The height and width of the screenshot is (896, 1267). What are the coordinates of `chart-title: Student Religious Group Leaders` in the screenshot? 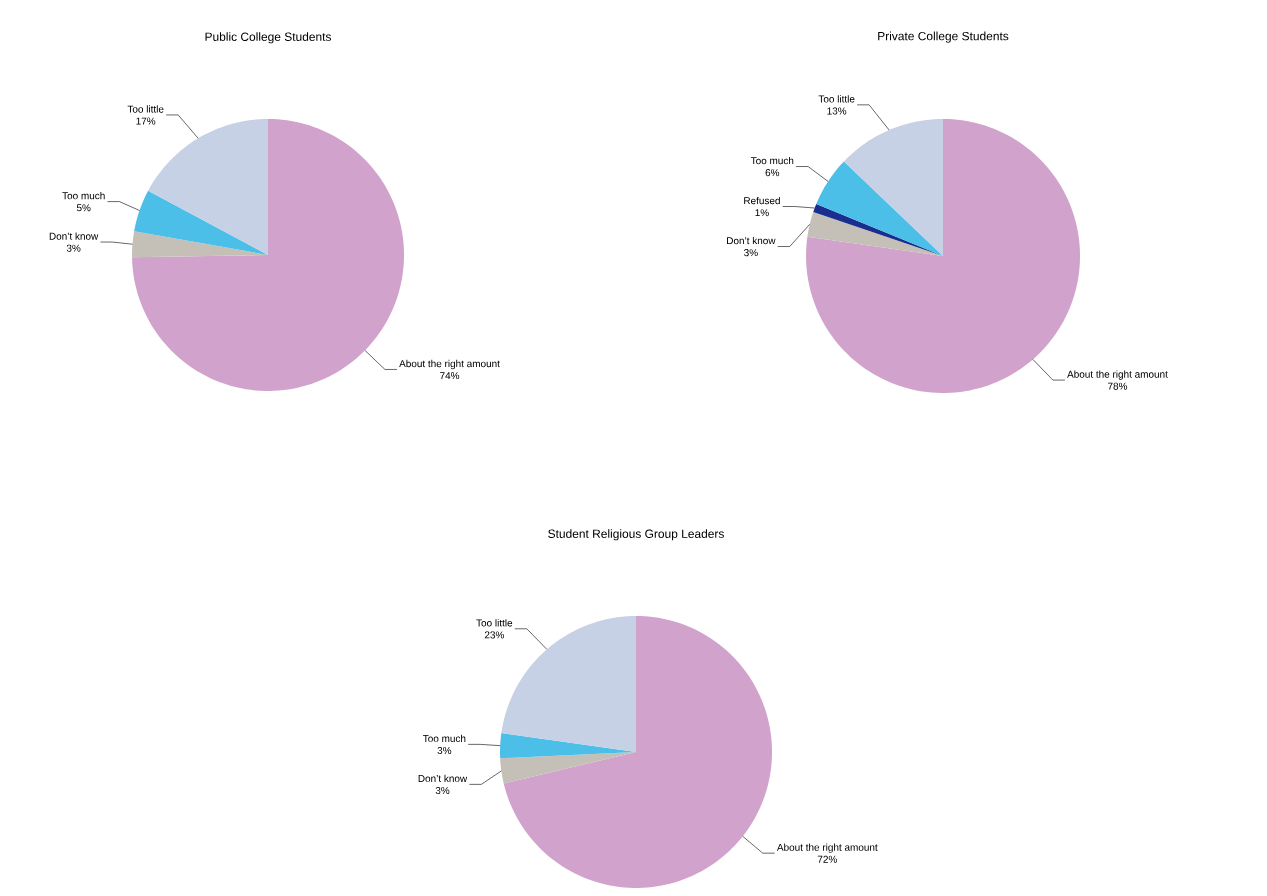 It's located at (636, 535).